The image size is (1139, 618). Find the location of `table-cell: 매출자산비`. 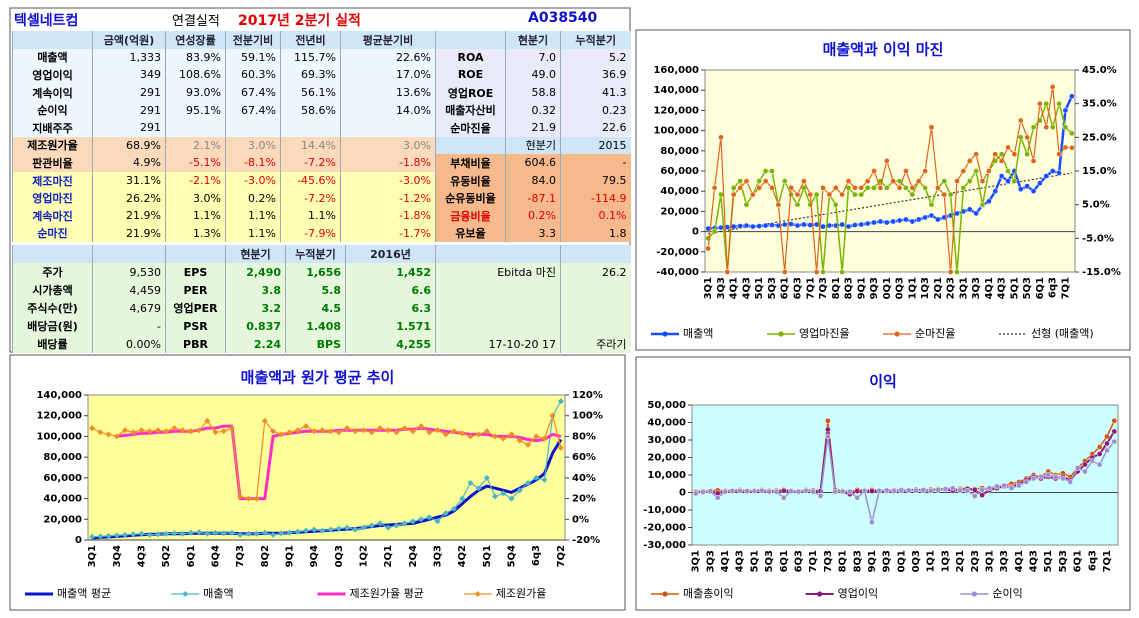

table-cell: 매출자산비 is located at coordinates (470, 110).